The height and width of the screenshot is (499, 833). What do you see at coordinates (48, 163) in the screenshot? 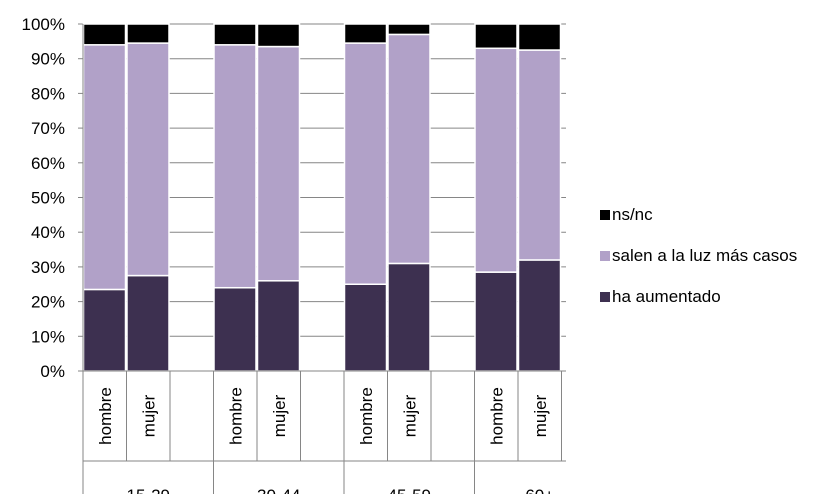
I see `y-tick-label: 60%` at bounding box center [48, 163].